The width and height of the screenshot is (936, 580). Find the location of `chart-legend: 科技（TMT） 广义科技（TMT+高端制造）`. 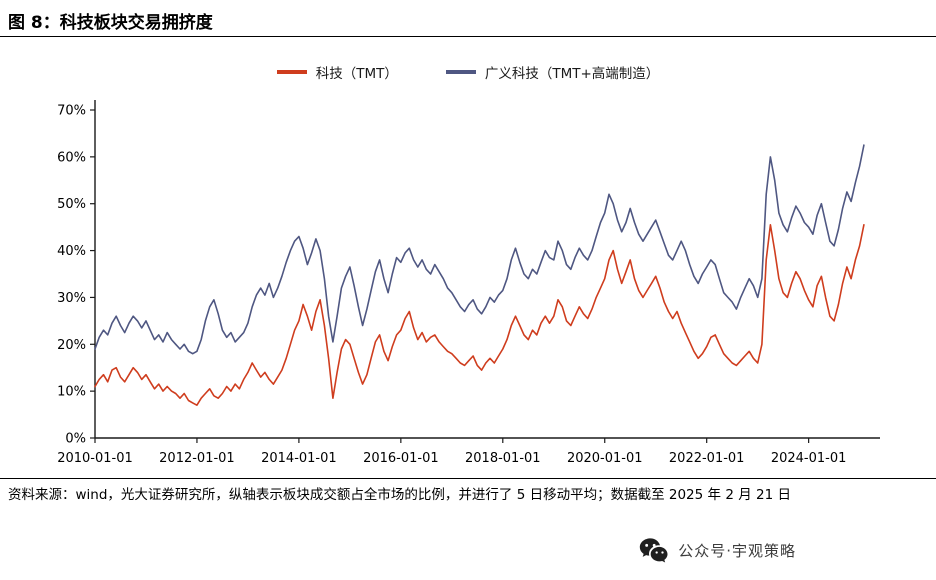

chart-legend: 科技（TMT） 广义科技（TMT+高端制造） is located at coordinates (468, 72).